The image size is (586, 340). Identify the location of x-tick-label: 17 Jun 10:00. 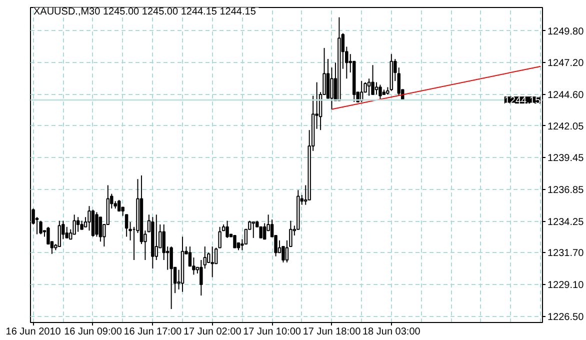
(272, 332).